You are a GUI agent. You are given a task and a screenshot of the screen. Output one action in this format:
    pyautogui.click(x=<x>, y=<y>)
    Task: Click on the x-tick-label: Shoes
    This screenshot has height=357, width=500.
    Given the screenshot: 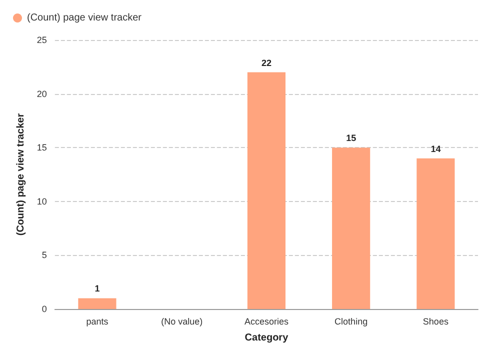 What is the action you would take?
    pyautogui.click(x=435, y=321)
    